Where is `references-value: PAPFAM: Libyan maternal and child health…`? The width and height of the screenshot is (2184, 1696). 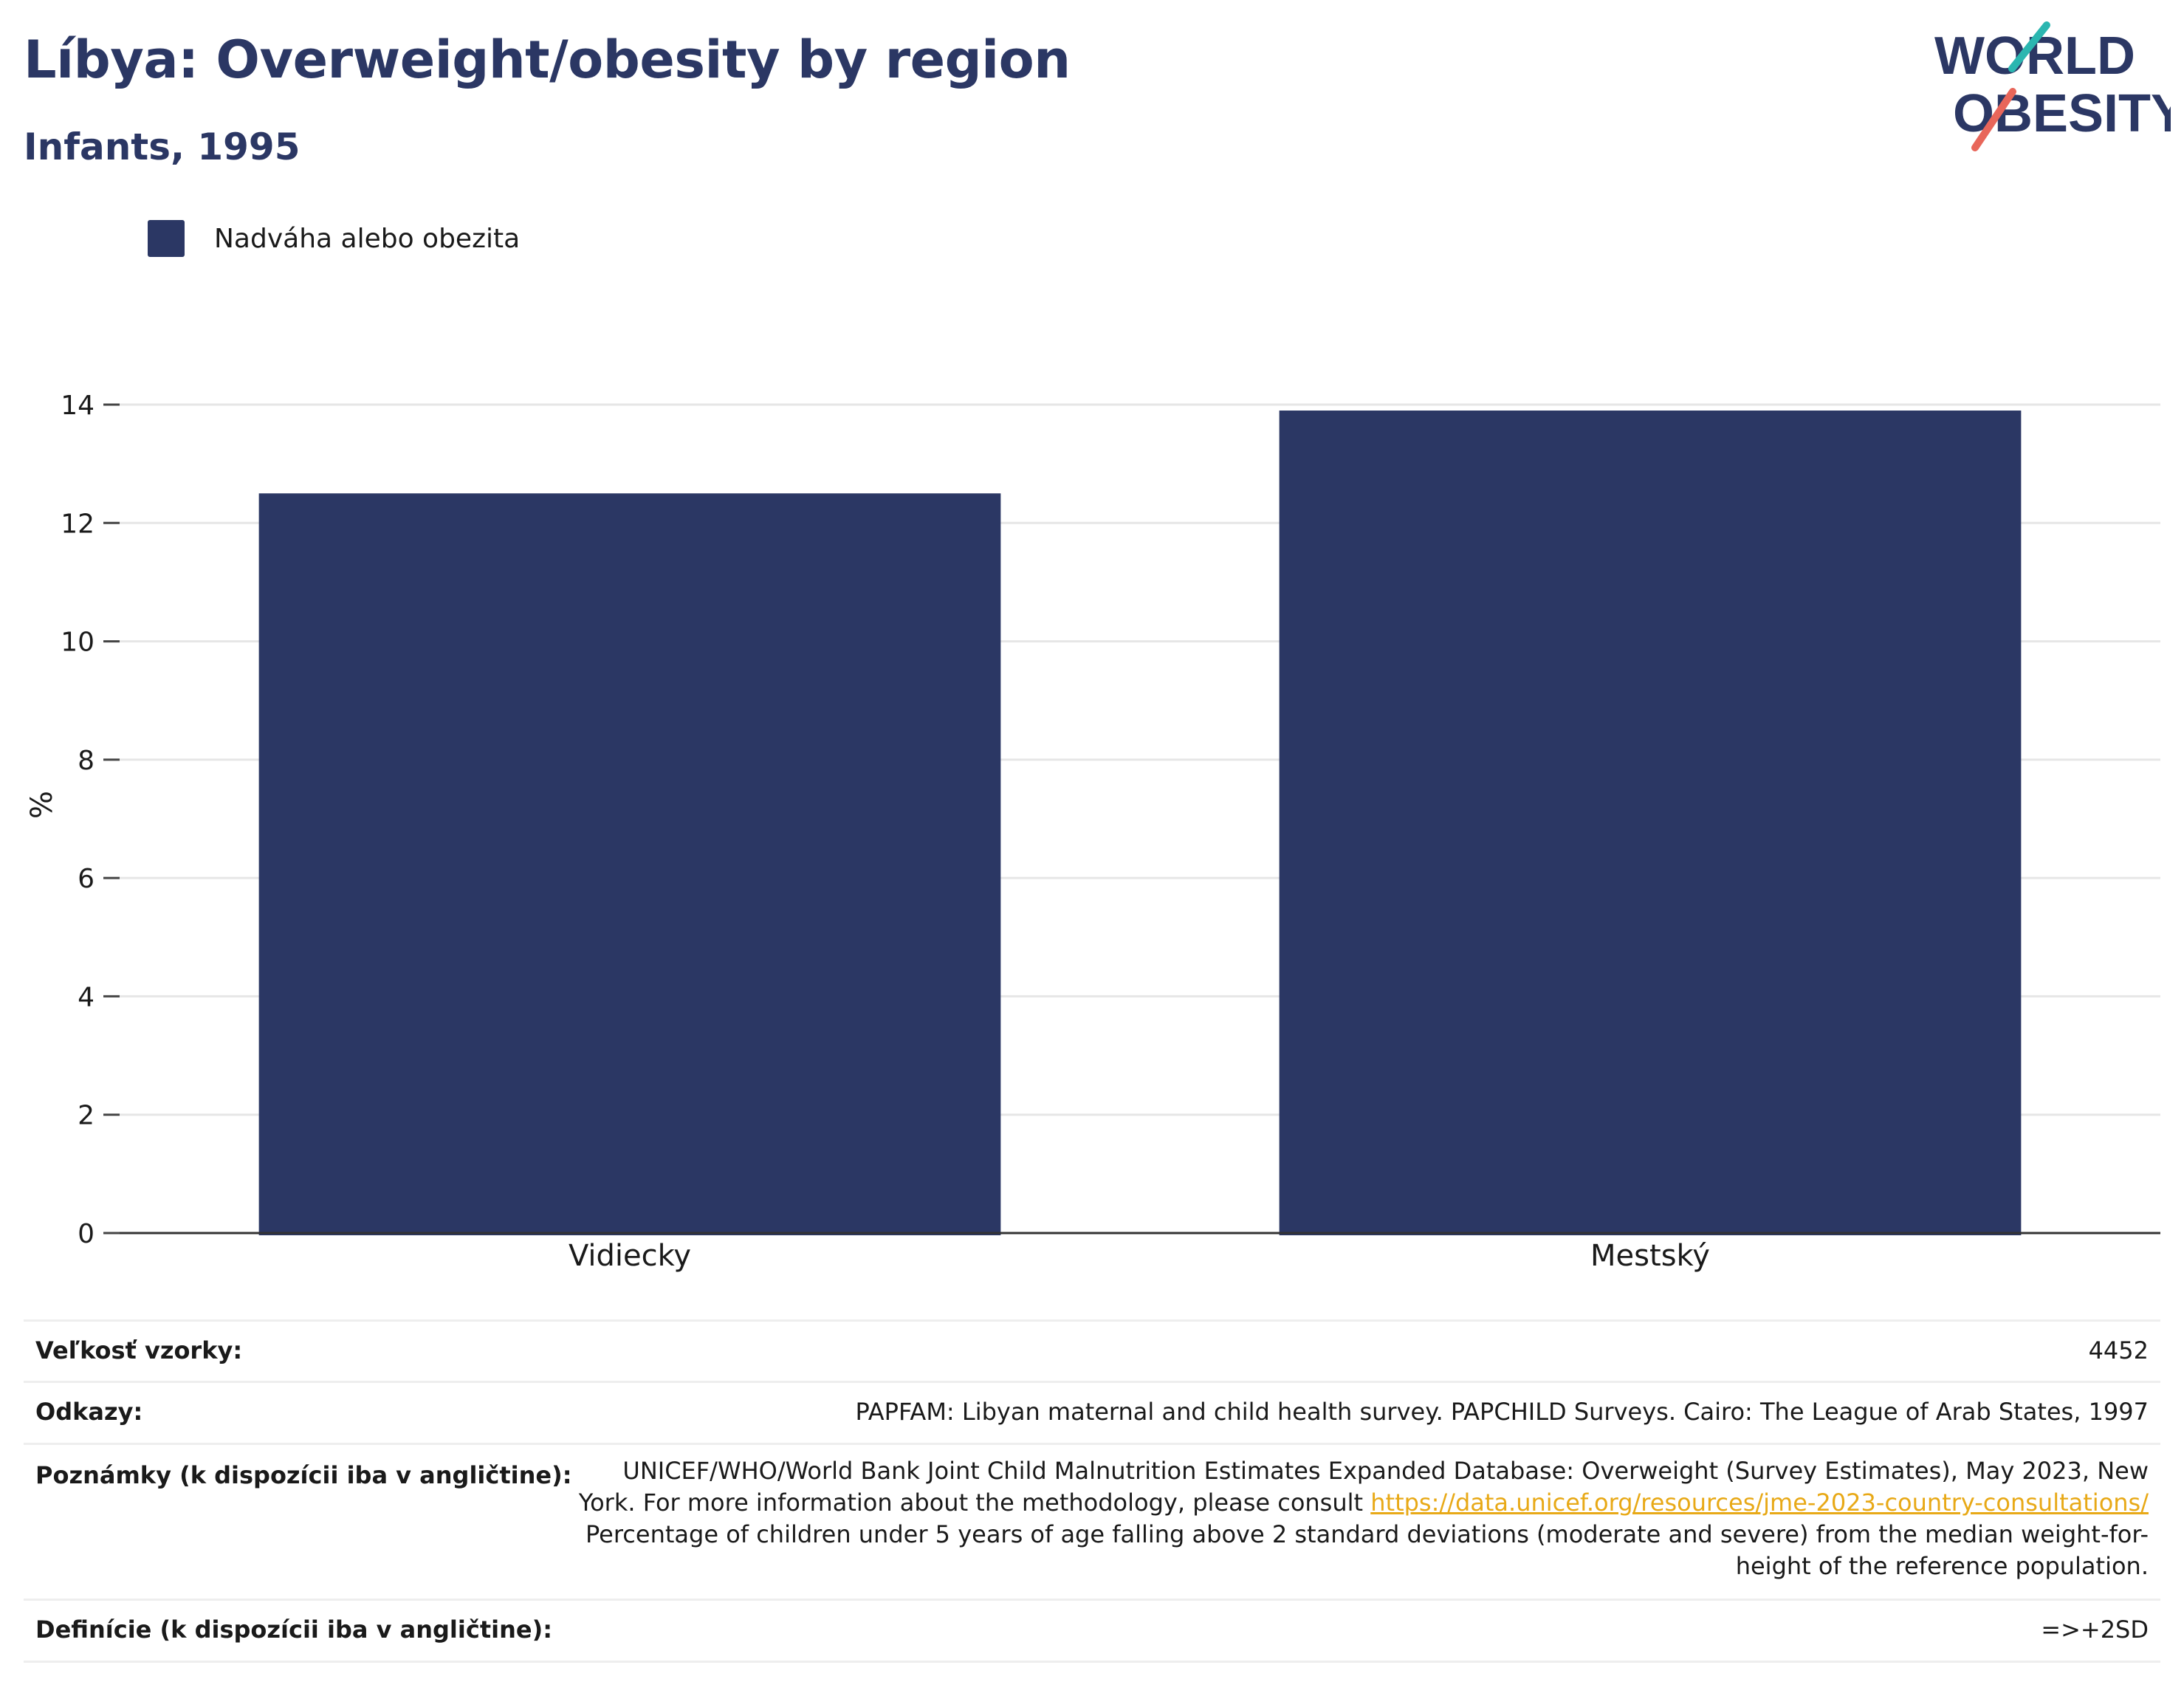 references-value: PAPFAM: Libyan maternal and child health… is located at coordinates (1502, 1412).